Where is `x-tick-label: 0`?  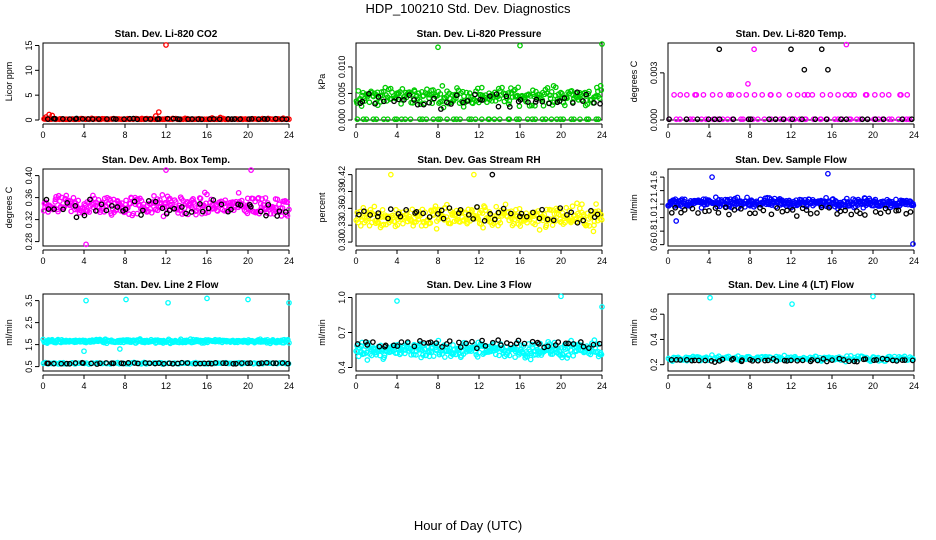 x-tick-label: 0 is located at coordinates (667, 386).